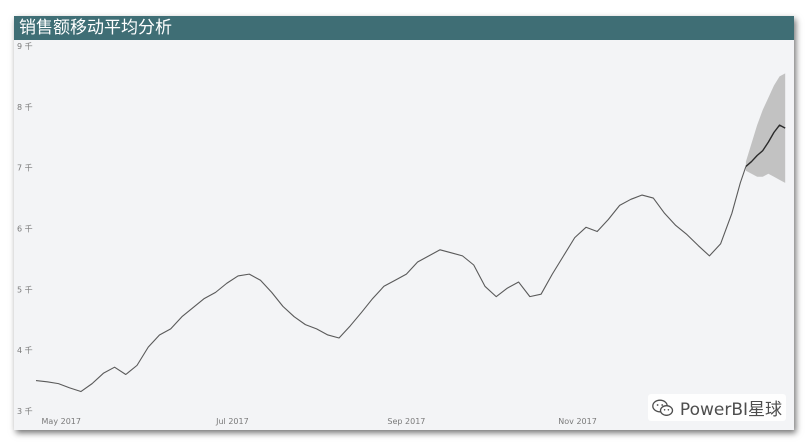  I want to click on y-tick-label: 6 千, so click(25, 229).